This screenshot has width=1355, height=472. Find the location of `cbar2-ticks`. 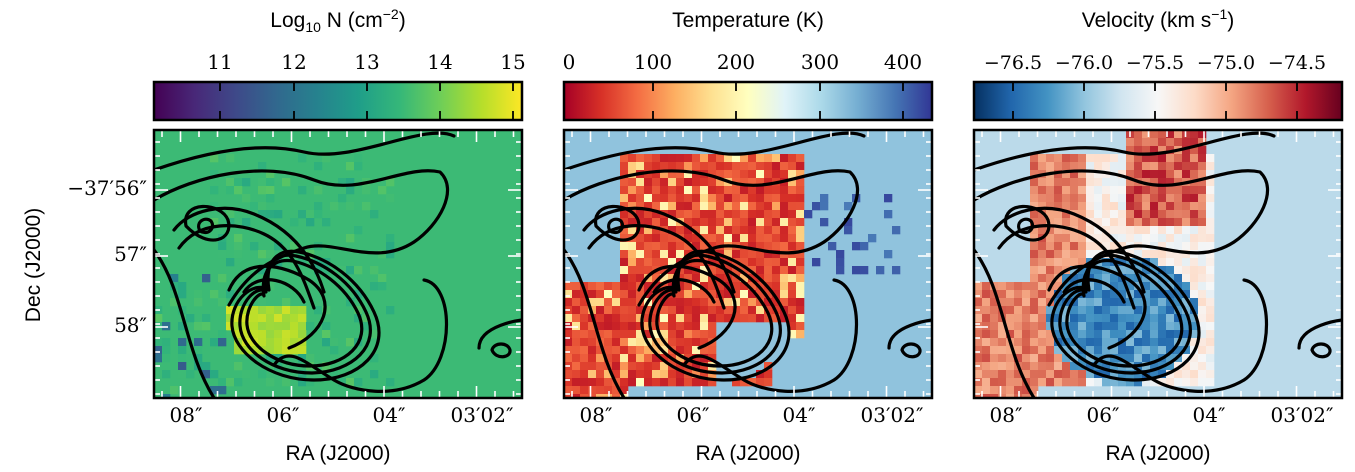

cbar2-ticks is located at coordinates (778, 101).